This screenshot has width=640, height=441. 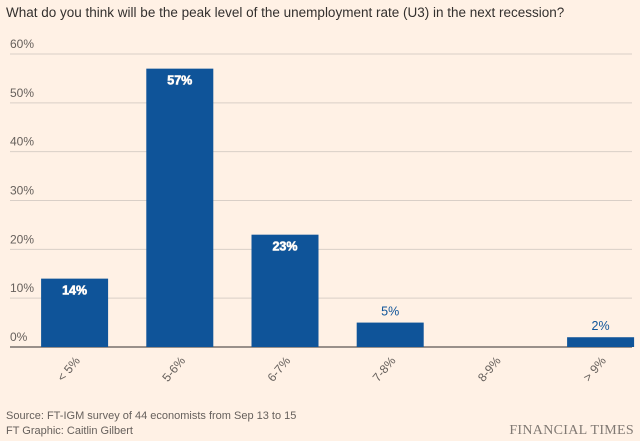 What do you see at coordinates (179, 81) in the screenshot?
I see `value-label: 57%` at bounding box center [179, 81].